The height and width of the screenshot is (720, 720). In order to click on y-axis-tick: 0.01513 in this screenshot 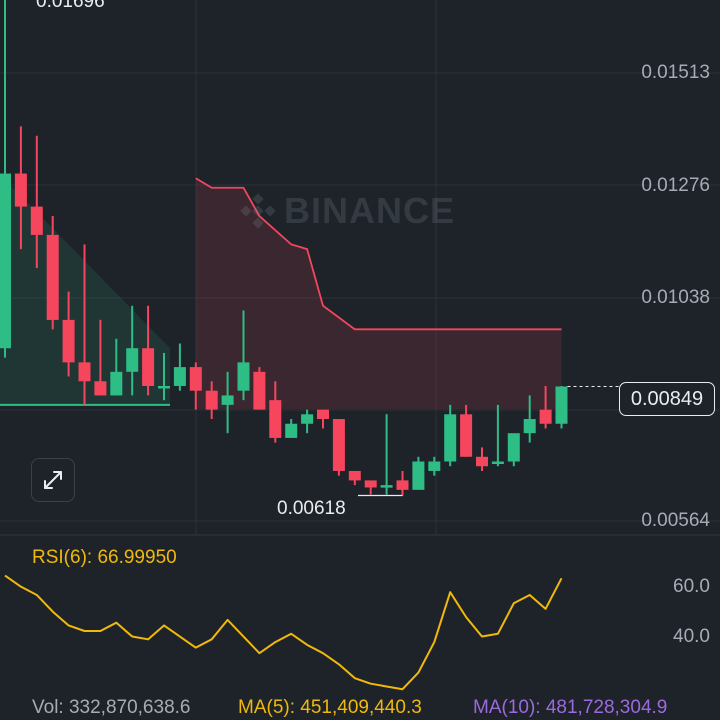, I will do `click(675, 72)`.